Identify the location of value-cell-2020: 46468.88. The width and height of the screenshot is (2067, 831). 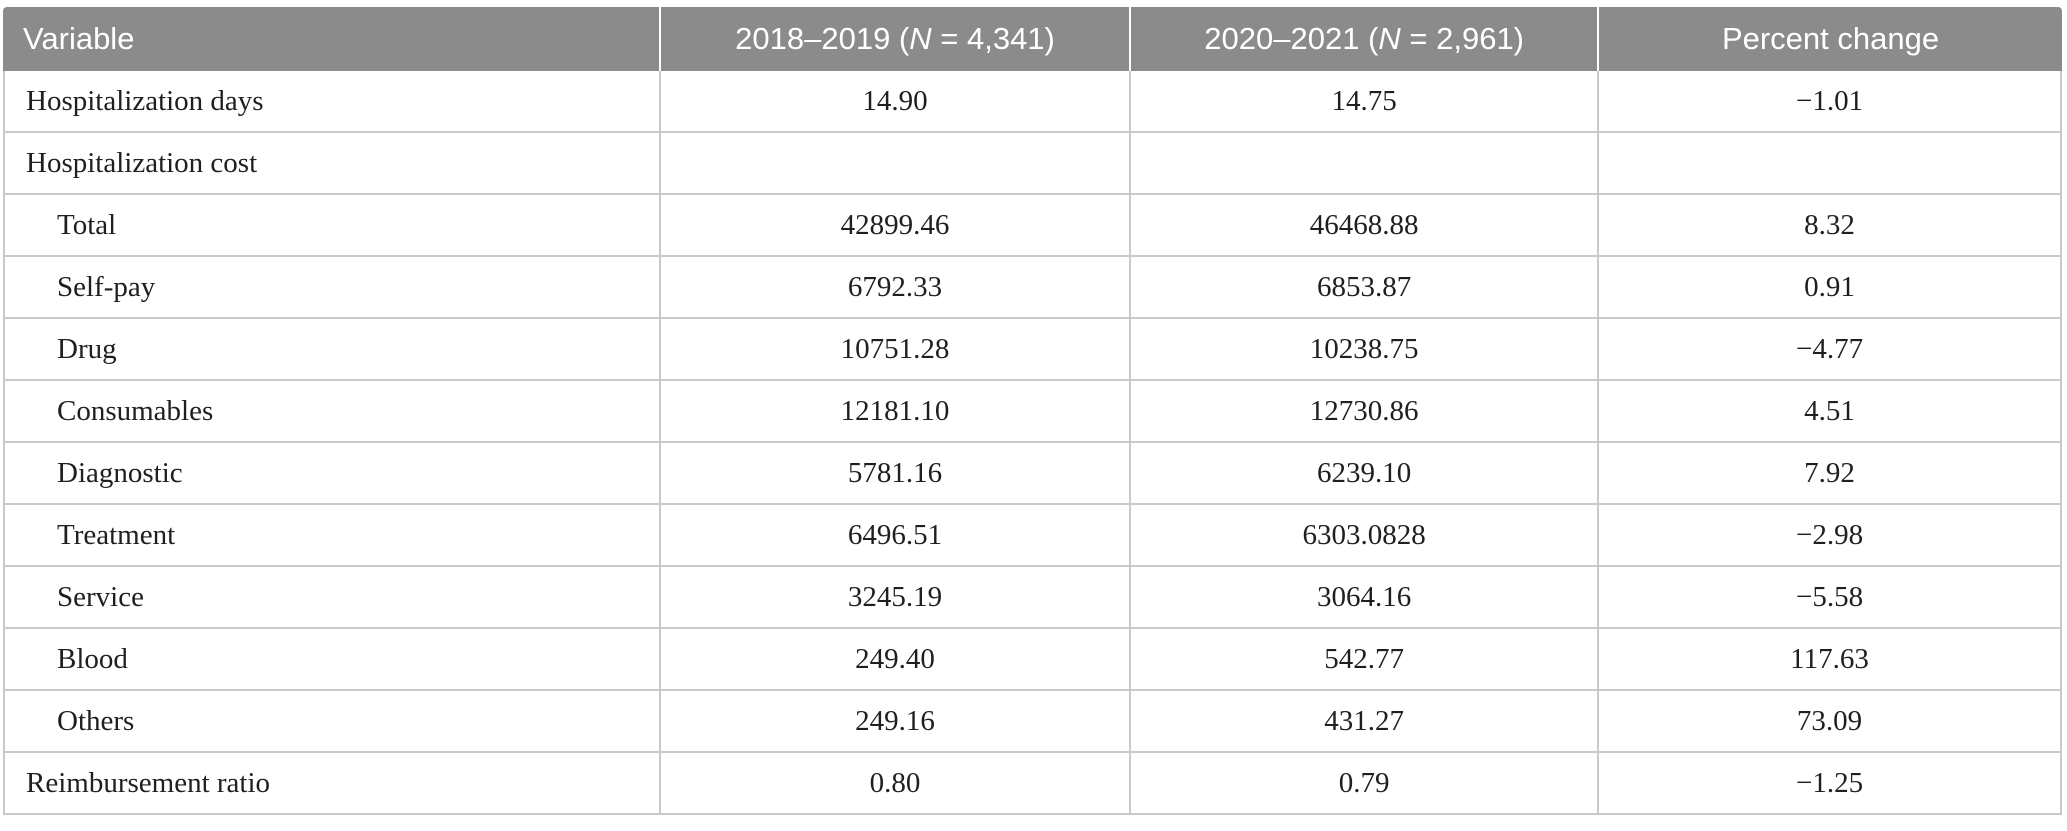
(1363, 226).